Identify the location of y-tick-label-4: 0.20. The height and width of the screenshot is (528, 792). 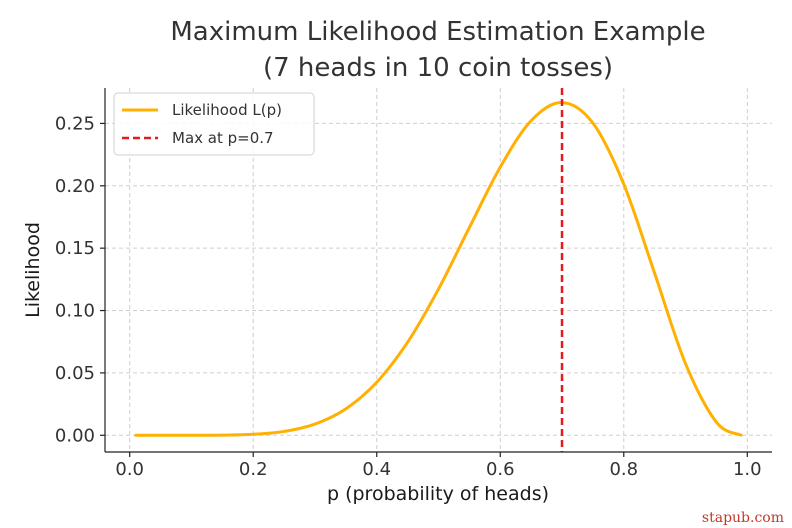
(75, 186).